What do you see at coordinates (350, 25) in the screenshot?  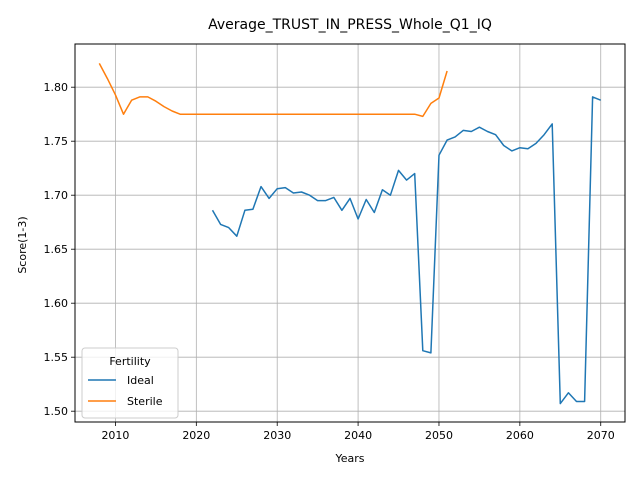 I see `chart-title: Average_TRUST_IN_PRESS_Whole_Q1_IQ` at bounding box center [350, 25].